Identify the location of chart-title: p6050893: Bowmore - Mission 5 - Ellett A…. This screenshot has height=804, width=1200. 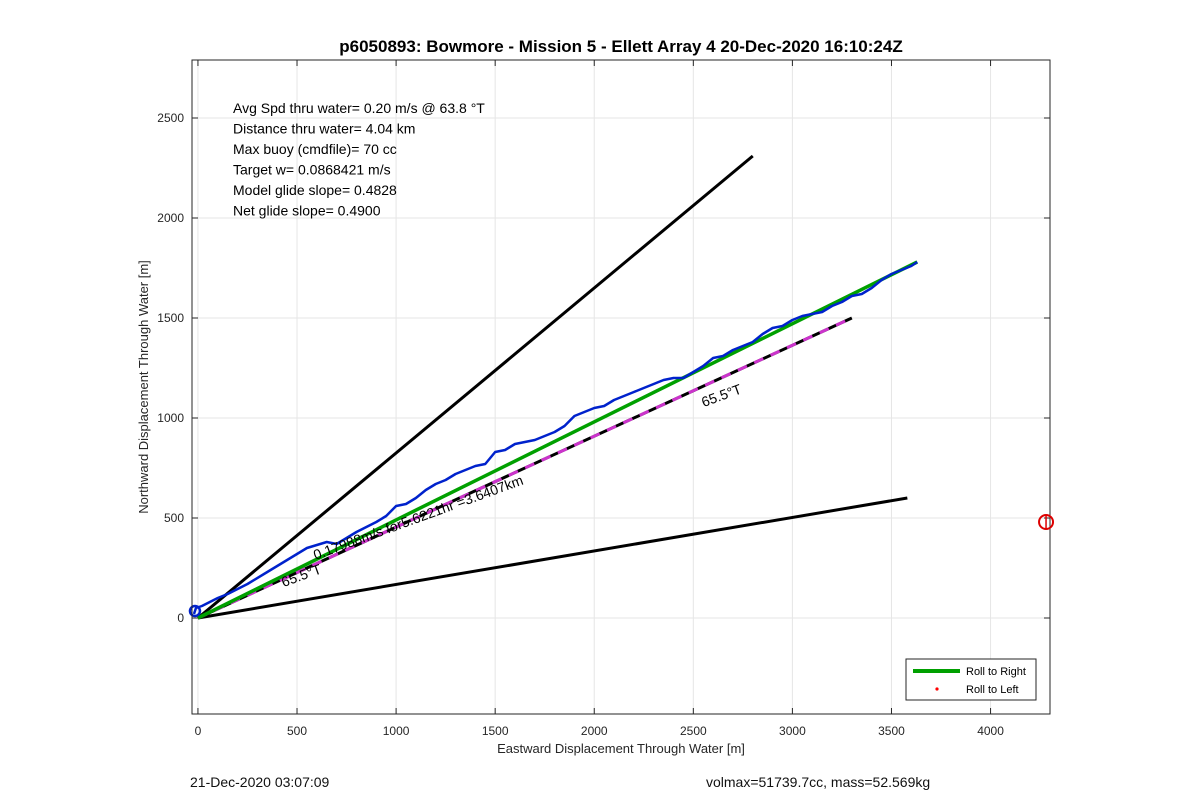
(620, 46).